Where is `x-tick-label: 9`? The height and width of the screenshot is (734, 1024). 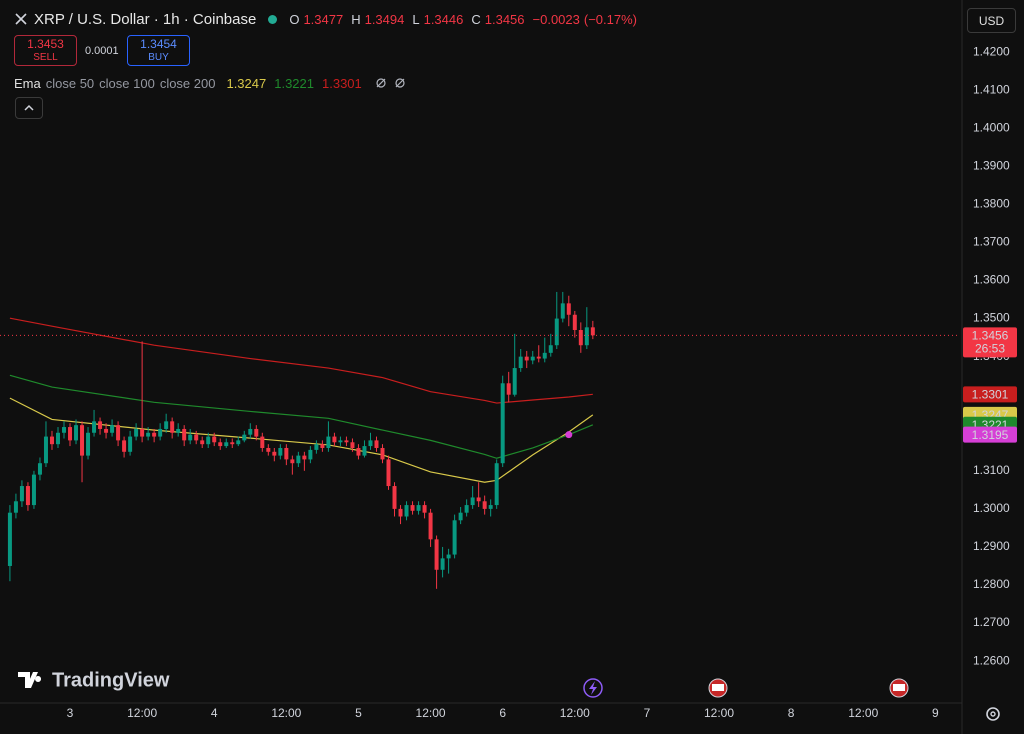
x-tick-label: 9 is located at coordinates (935, 713).